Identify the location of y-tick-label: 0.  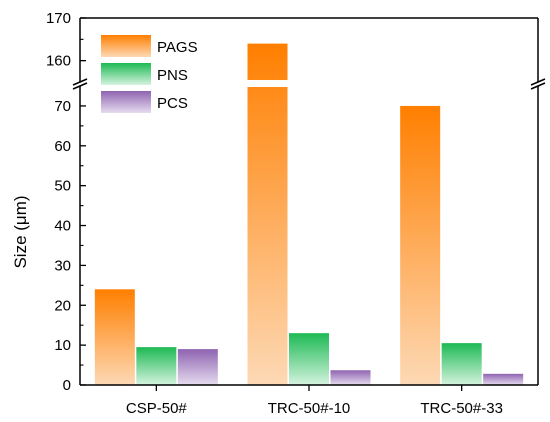
(67, 385).